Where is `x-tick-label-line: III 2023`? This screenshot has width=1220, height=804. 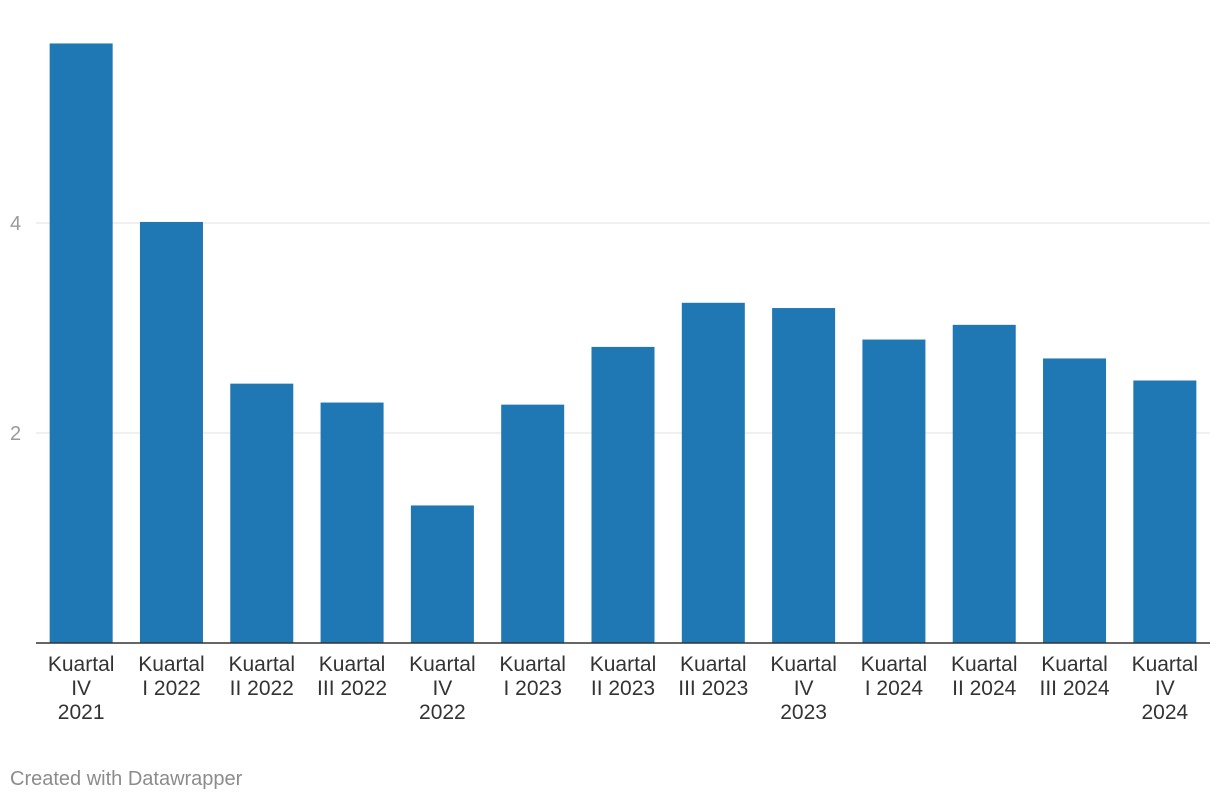 x-tick-label-line: III 2023 is located at coordinates (713, 688).